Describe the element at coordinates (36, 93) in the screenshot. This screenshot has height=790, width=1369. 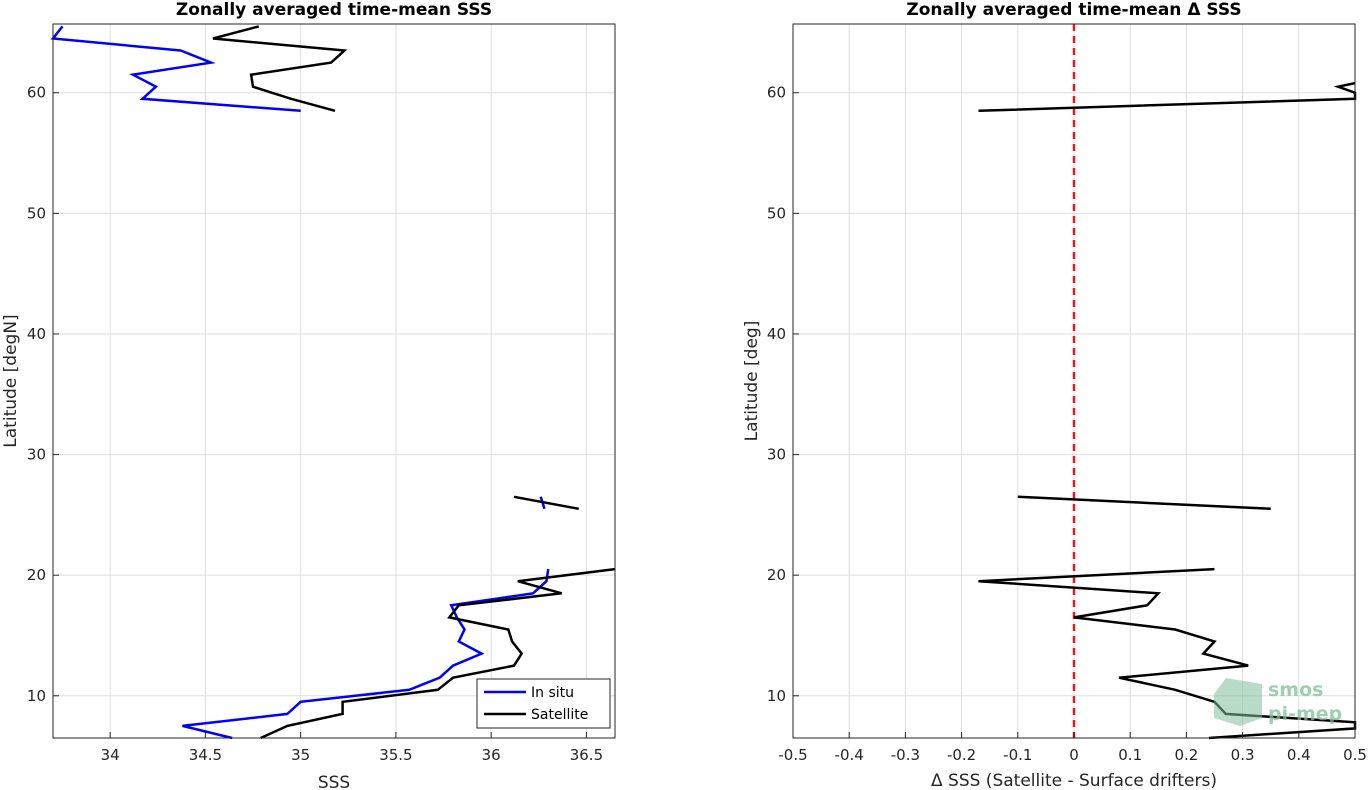
I see `left-y-tick-label: 60` at that location.